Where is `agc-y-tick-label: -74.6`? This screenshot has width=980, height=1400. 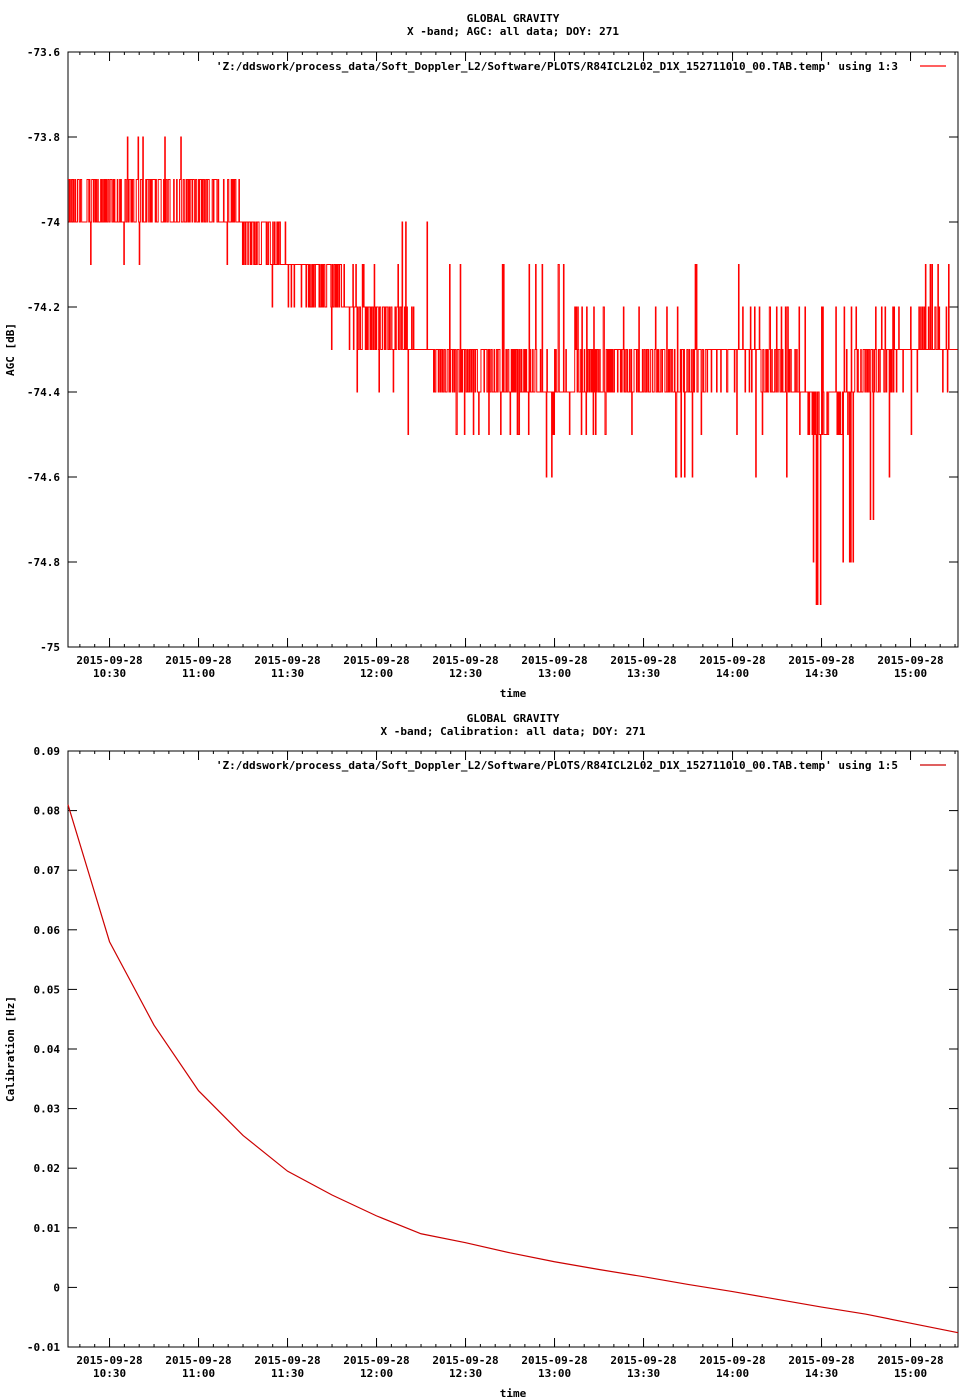
agc-y-tick-label: -74.6 is located at coordinates (43, 477).